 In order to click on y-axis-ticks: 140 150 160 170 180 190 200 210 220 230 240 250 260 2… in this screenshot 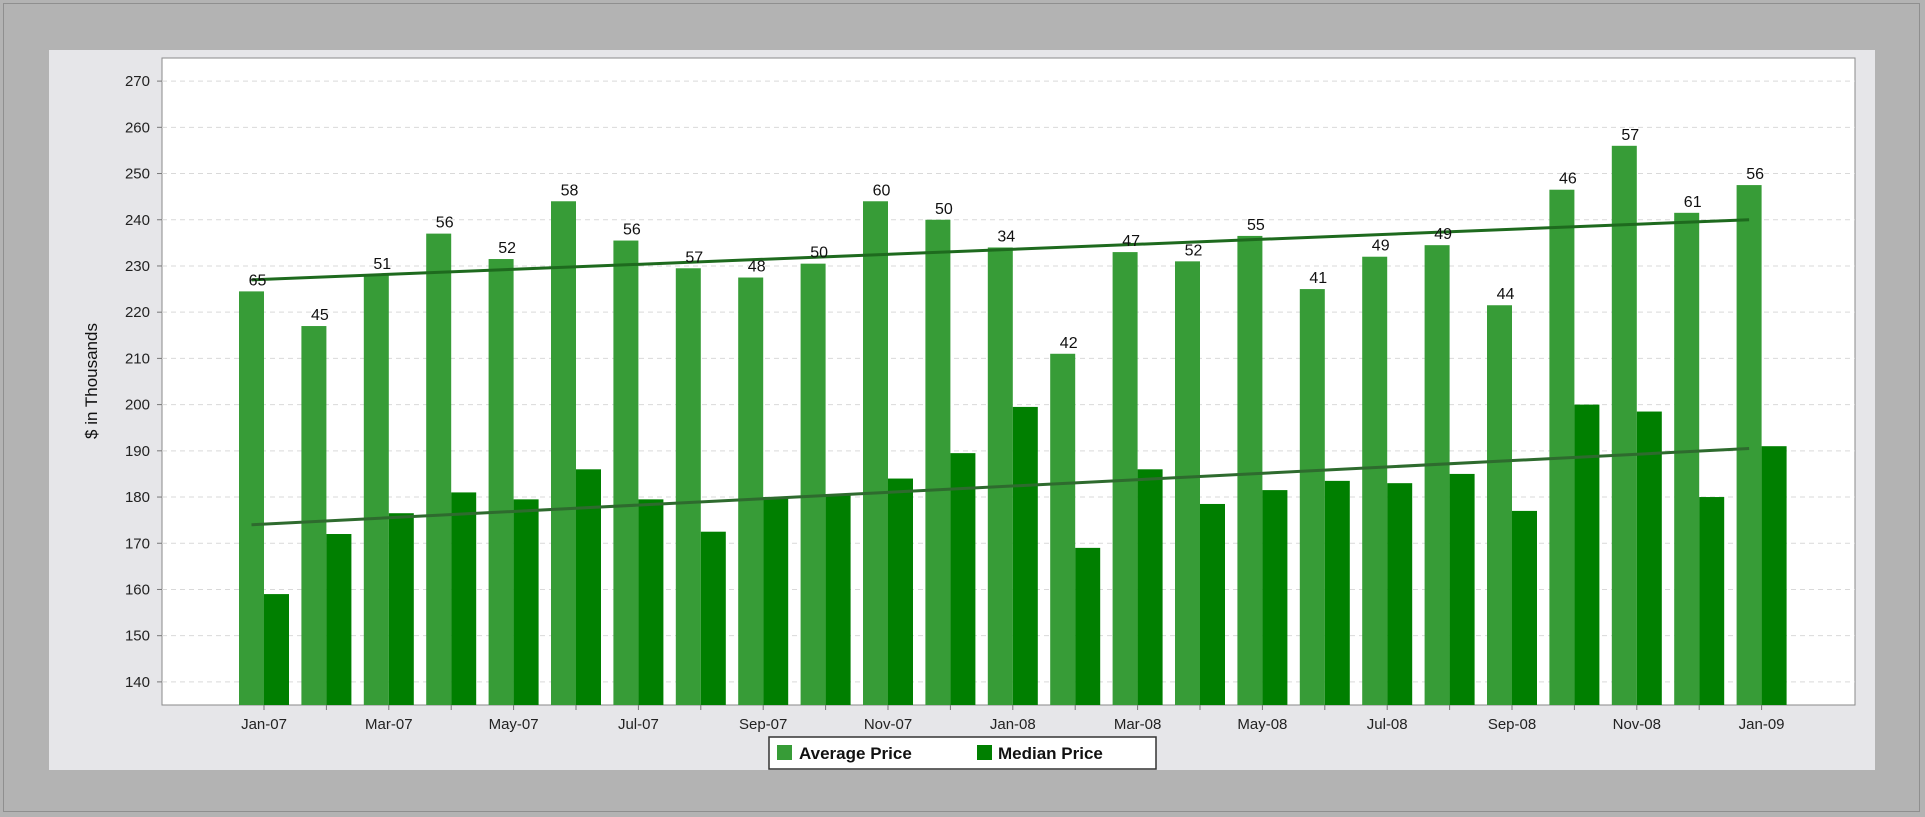, I will do `click(143, 382)`.